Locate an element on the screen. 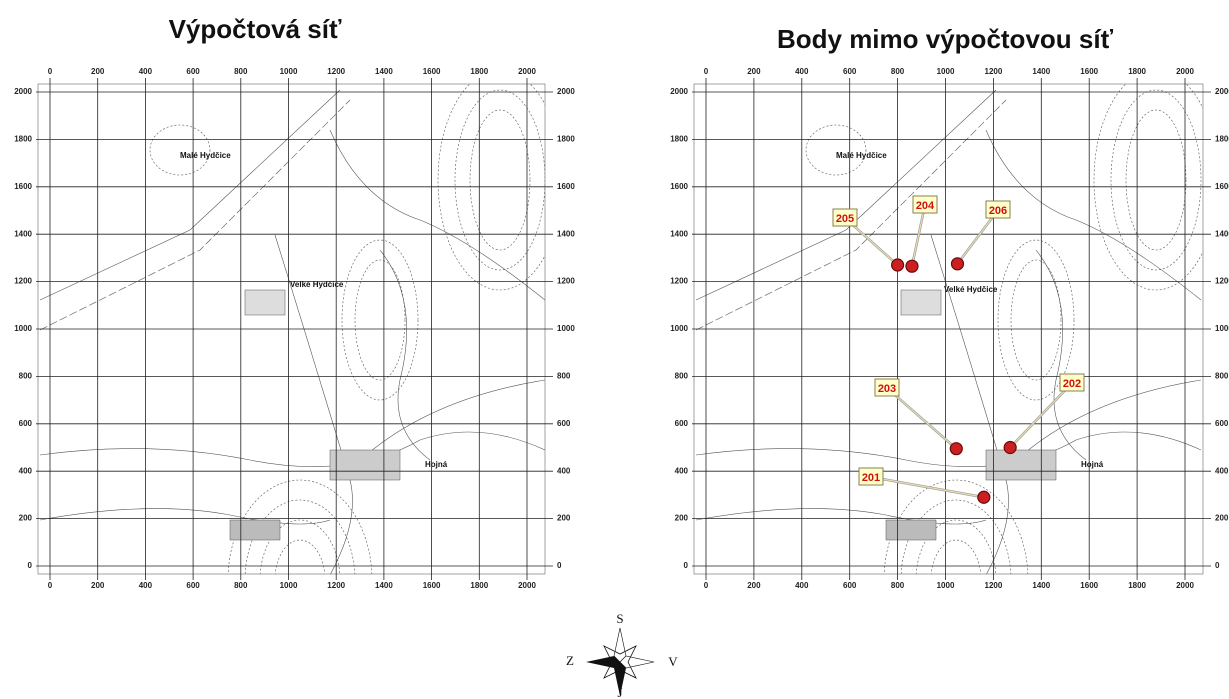 This screenshot has height=699, width=1229. compass-label: V is located at coordinates (673, 661).